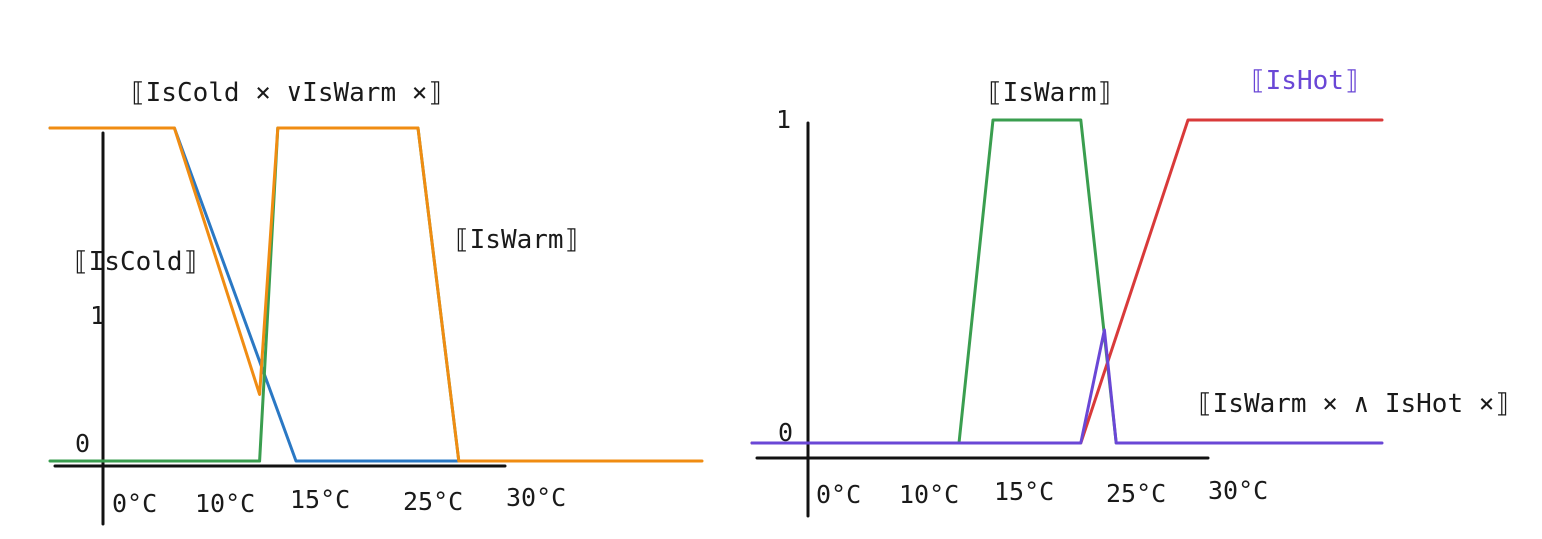 The width and height of the screenshot is (1542, 539). What do you see at coordinates (785, 432) in the screenshot?
I see `right-y-tick-0: 0` at bounding box center [785, 432].